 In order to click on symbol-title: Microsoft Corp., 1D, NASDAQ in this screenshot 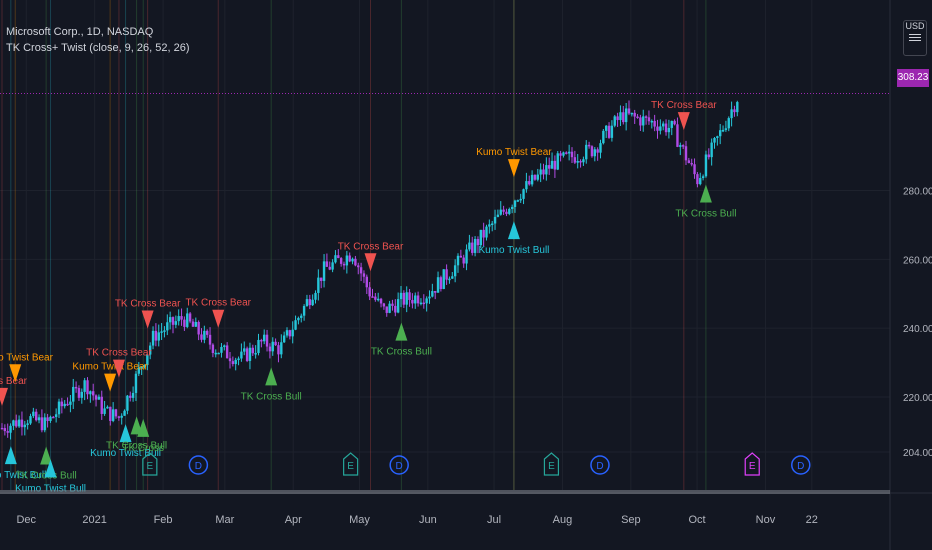, I will do `click(80, 32)`.